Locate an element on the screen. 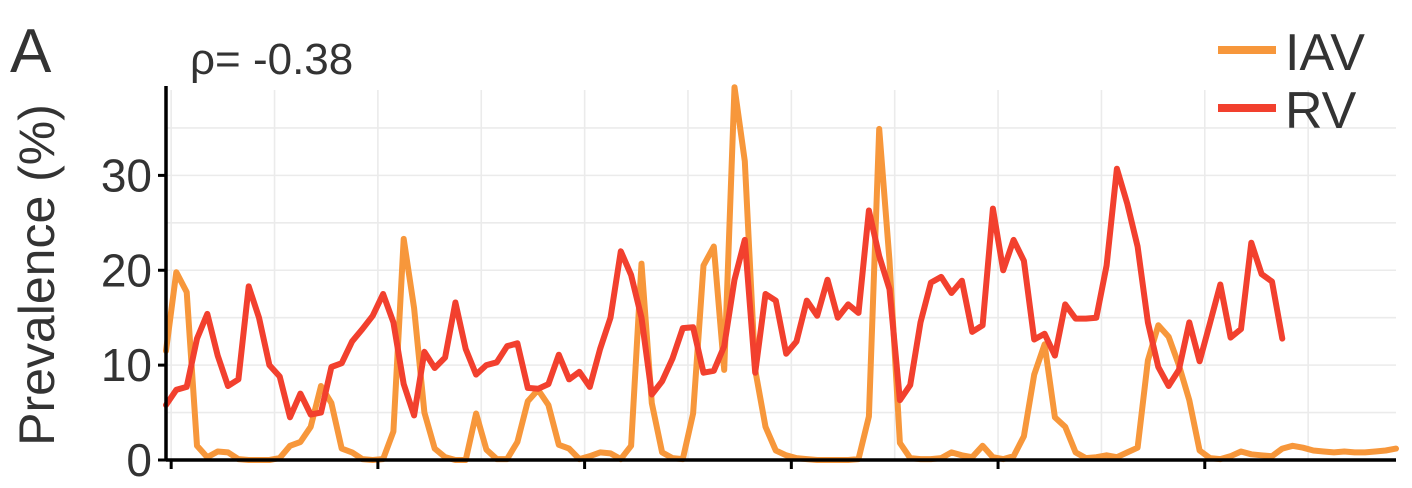  y-axis-label: Prevalence (%) is located at coordinates (37, 275).